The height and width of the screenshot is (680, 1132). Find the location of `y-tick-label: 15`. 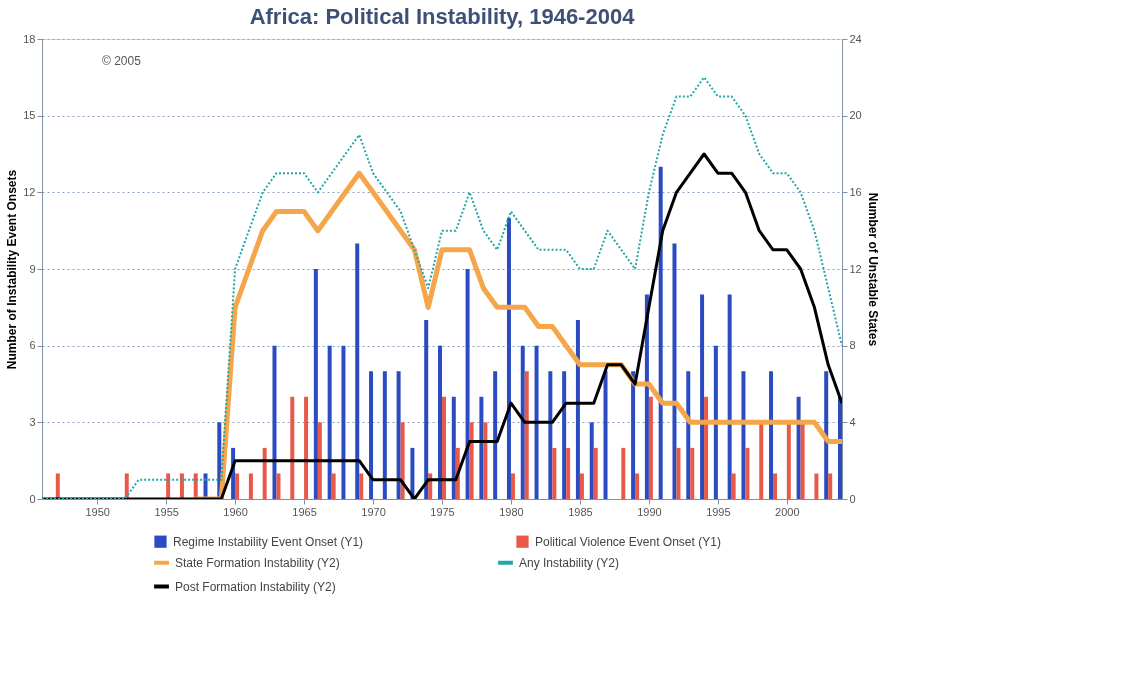

y-tick-label: 15 is located at coordinates (29, 115).